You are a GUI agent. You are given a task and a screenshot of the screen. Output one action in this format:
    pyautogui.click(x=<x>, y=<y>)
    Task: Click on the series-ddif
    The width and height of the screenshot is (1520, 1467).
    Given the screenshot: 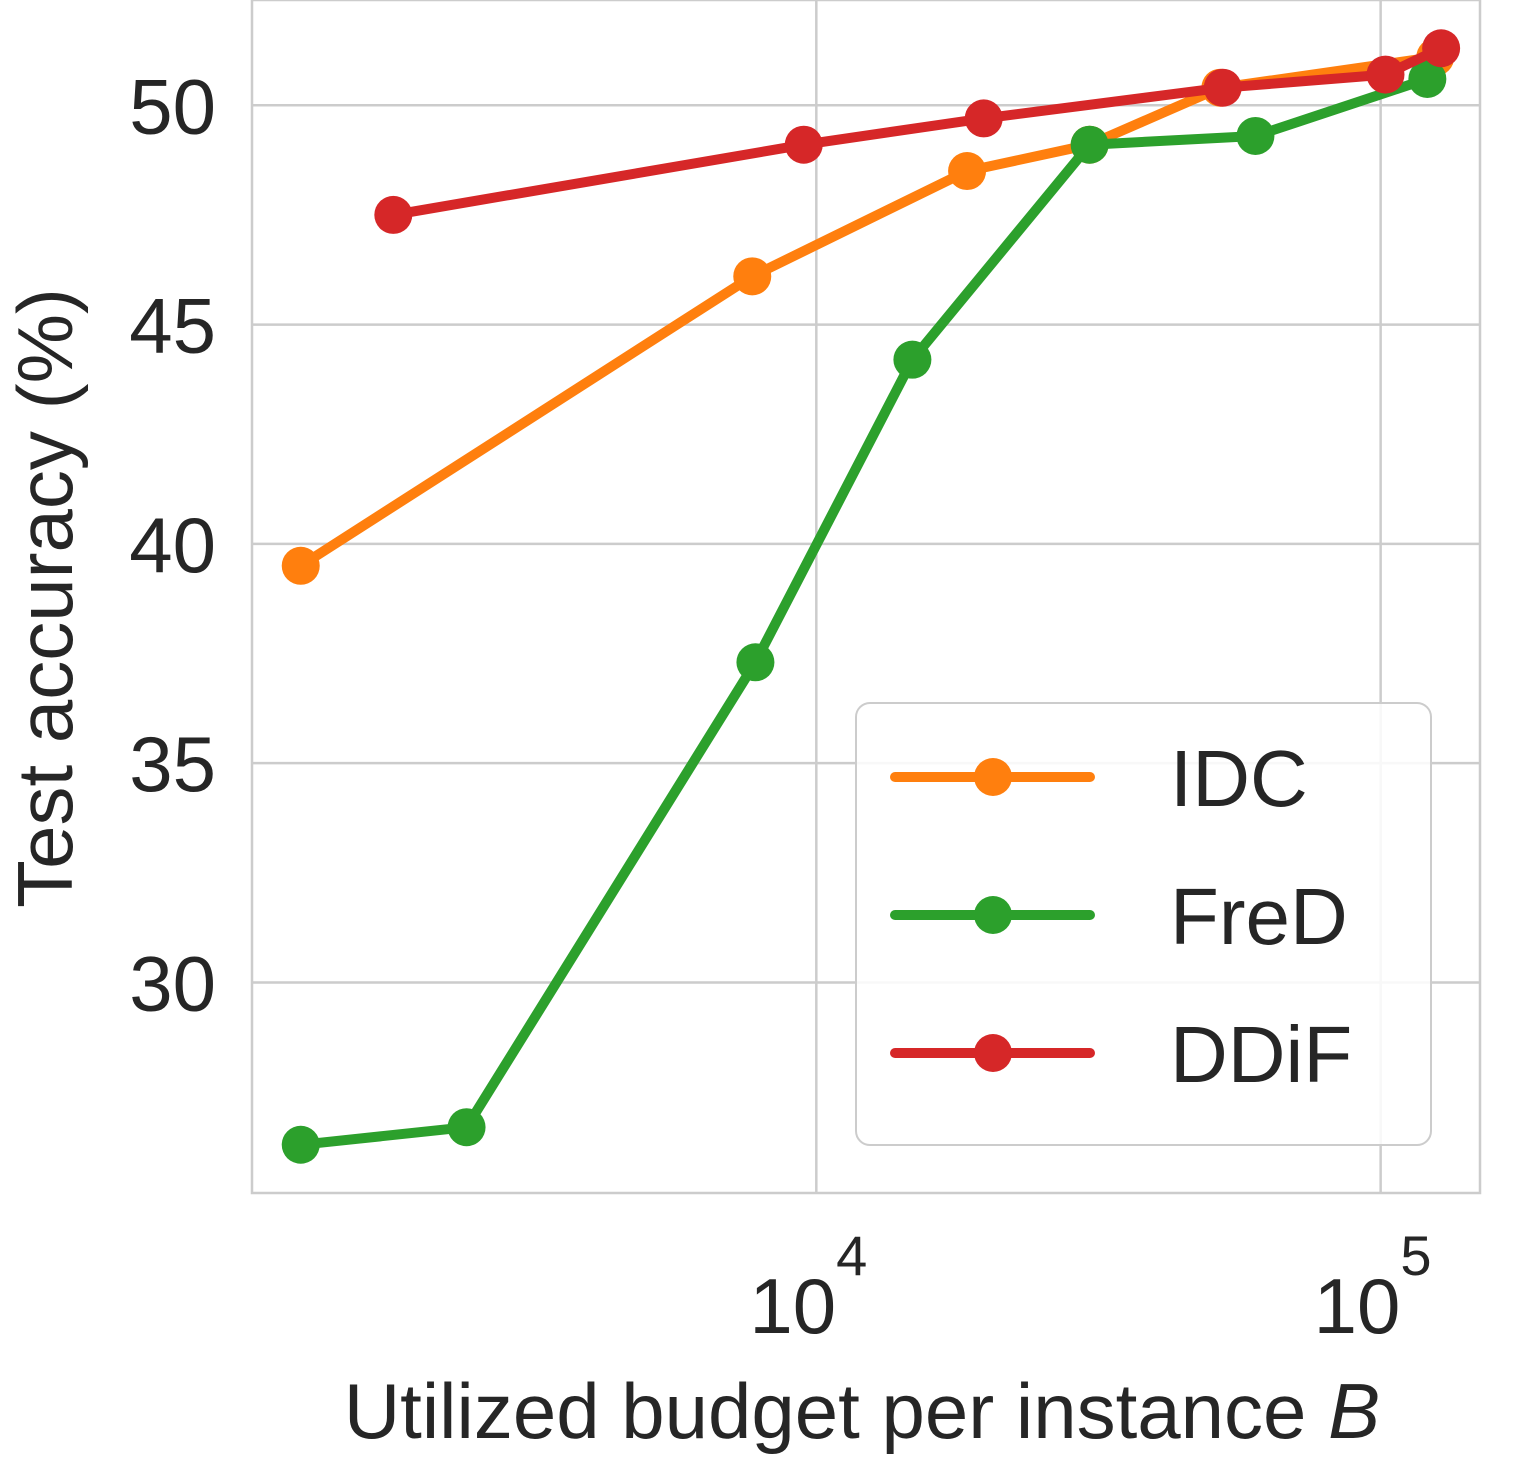 What is the action you would take?
    pyautogui.click(x=917, y=131)
    